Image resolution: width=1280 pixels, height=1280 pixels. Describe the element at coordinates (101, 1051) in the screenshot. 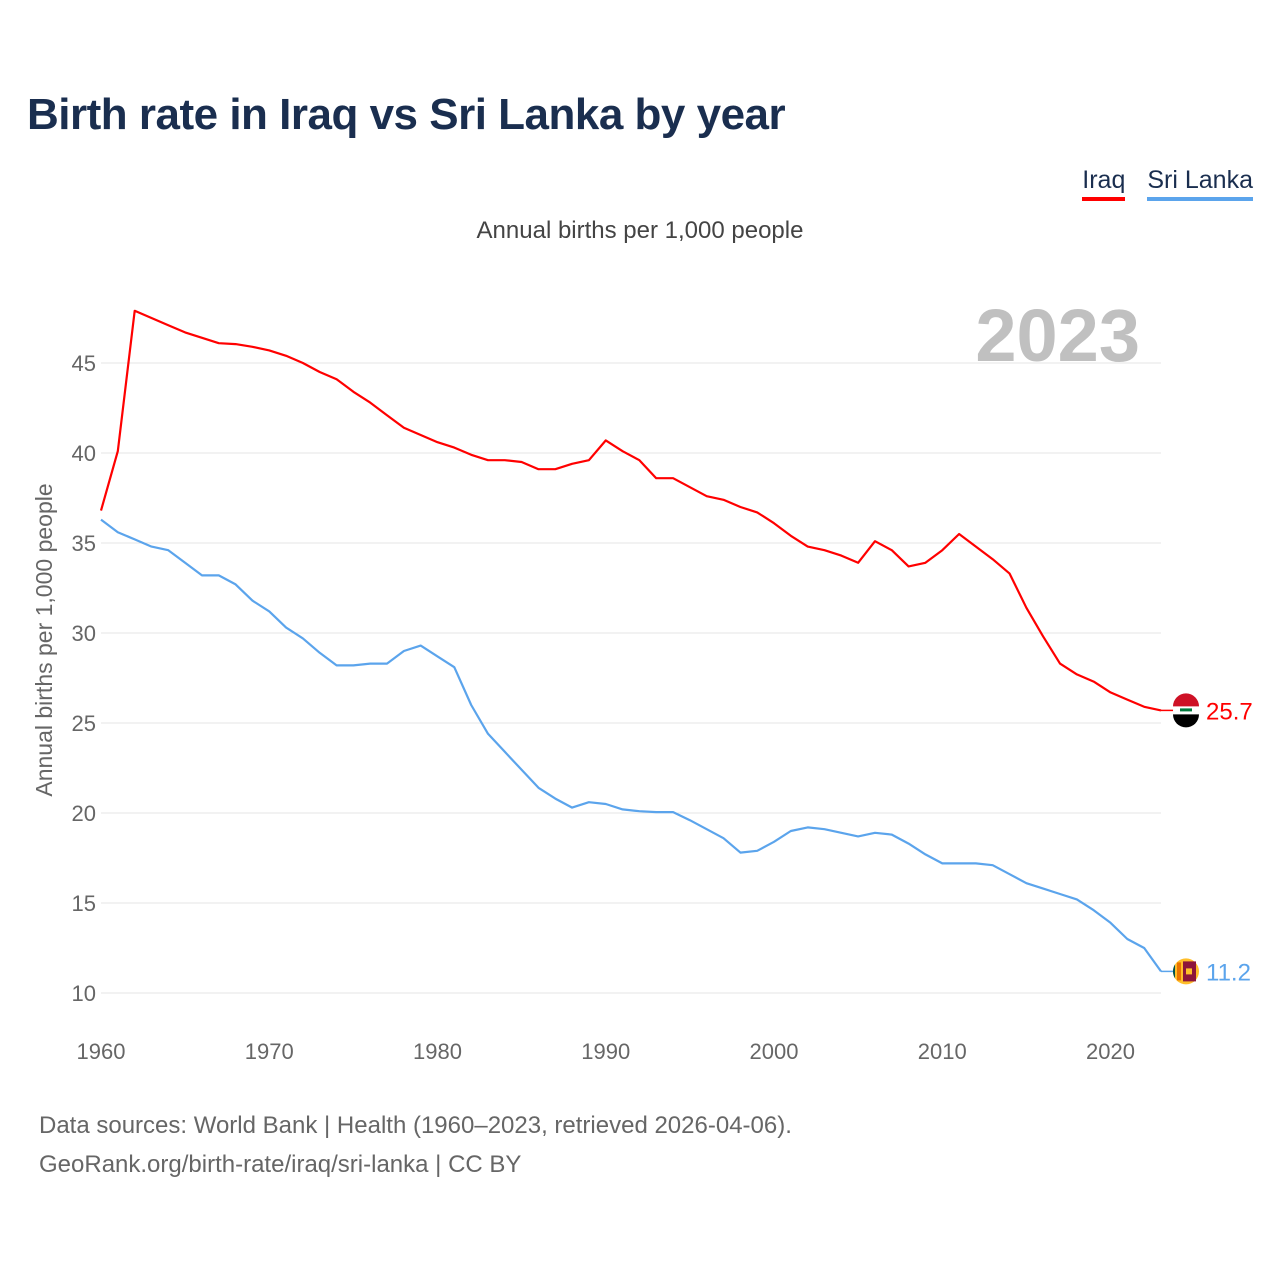

I see `x-tick-label: 1960` at that location.